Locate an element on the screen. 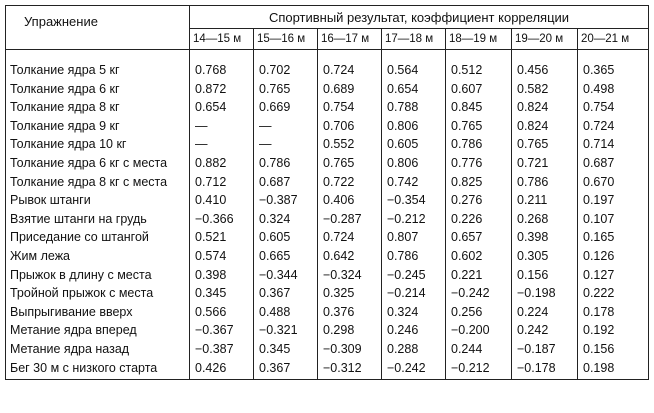 The image size is (654, 413). exercise-name-cell: Толкание ядра 6 кг is located at coordinates (97, 89).